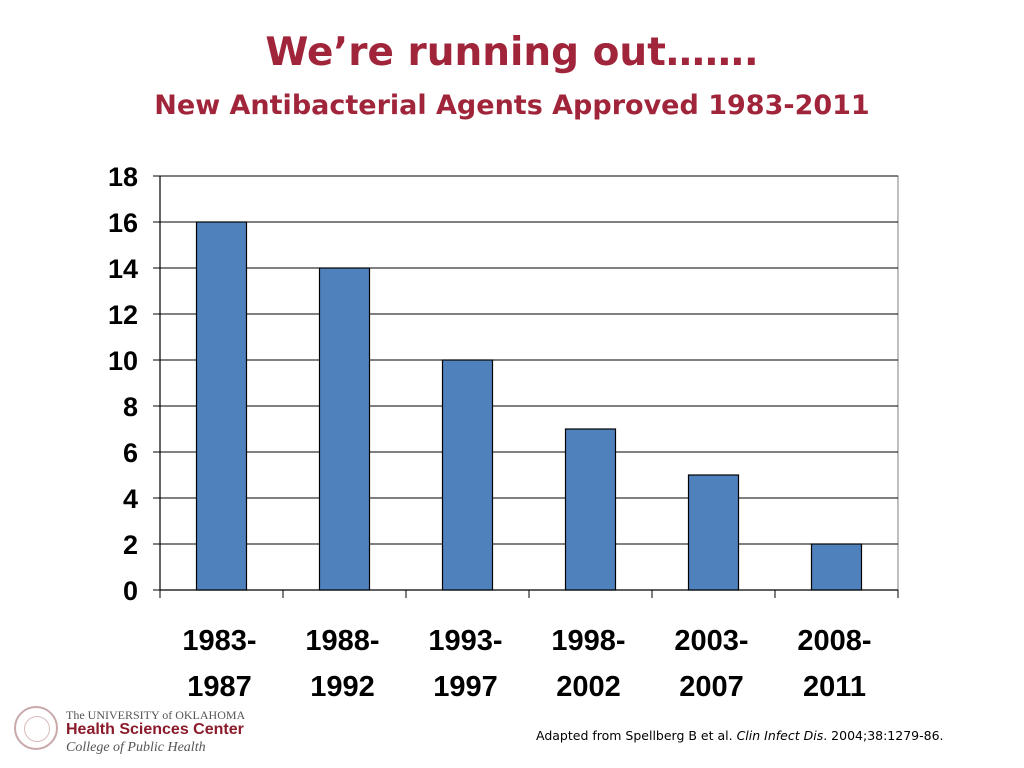  What do you see at coordinates (123, 269) in the screenshot?
I see `y-tick-label: 14` at bounding box center [123, 269].